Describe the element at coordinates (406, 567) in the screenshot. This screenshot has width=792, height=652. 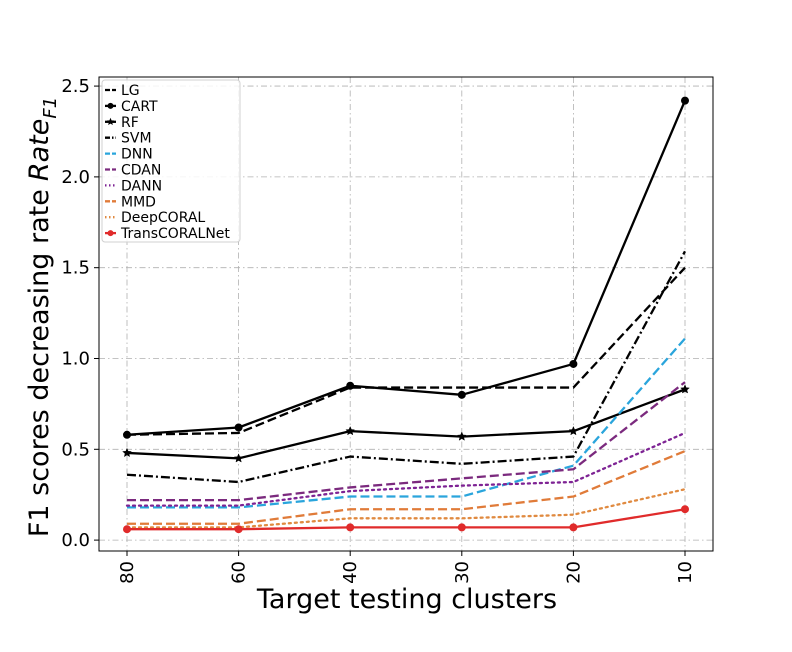
I see `x-axis-ticks: 80 60 40 30 20 10` at that location.